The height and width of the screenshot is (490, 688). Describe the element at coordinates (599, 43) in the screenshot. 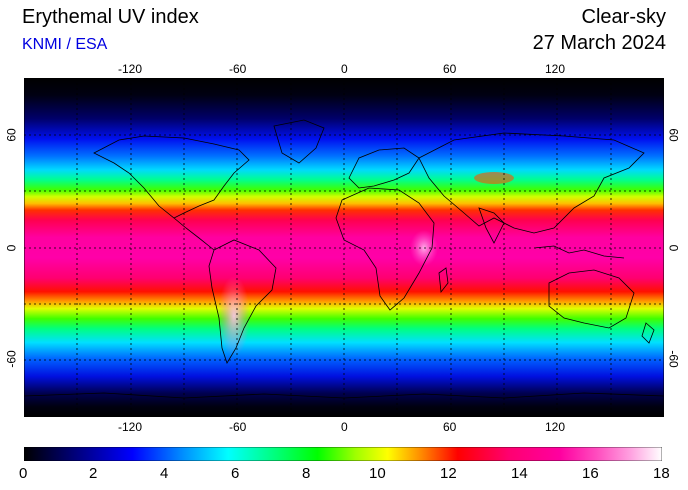

I see `date-label: 27 March 2024` at that location.